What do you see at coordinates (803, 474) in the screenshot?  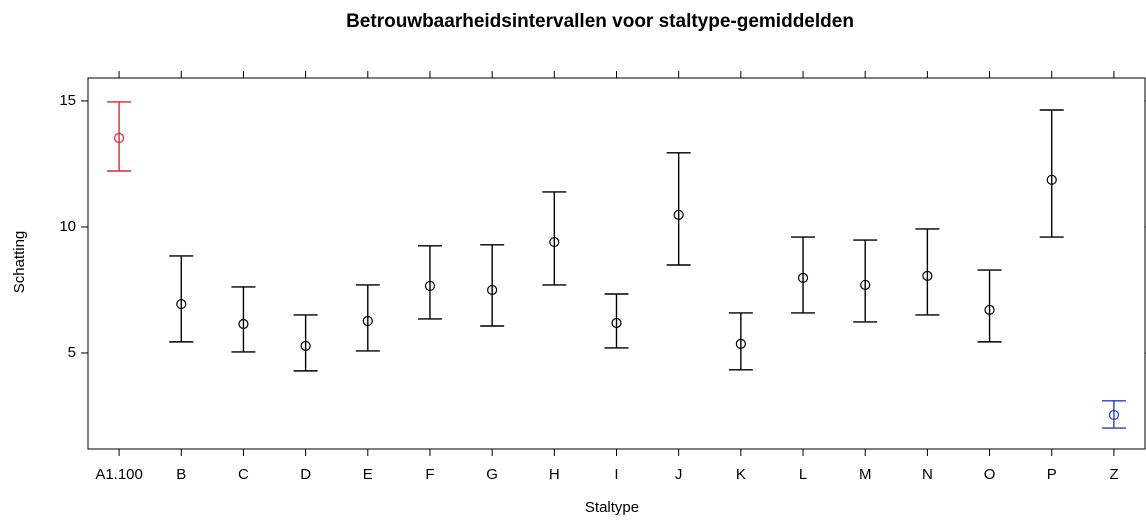 I see `x-tick-label: L` at bounding box center [803, 474].